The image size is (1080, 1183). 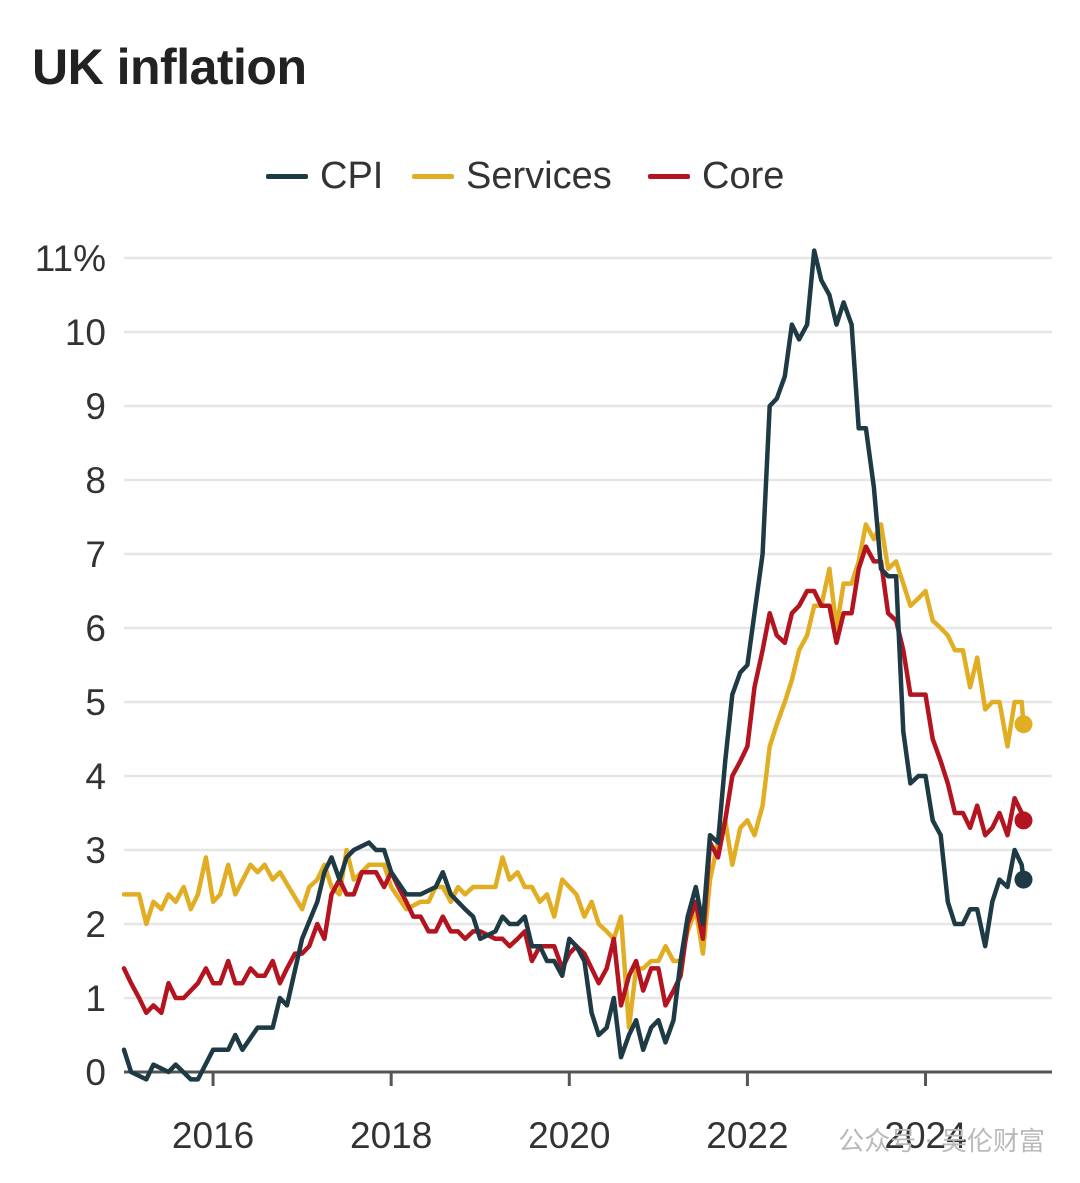 What do you see at coordinates (95, 702) in the screenshot?
I see `y-tick-label: 5` at bounding box center [95, 702].